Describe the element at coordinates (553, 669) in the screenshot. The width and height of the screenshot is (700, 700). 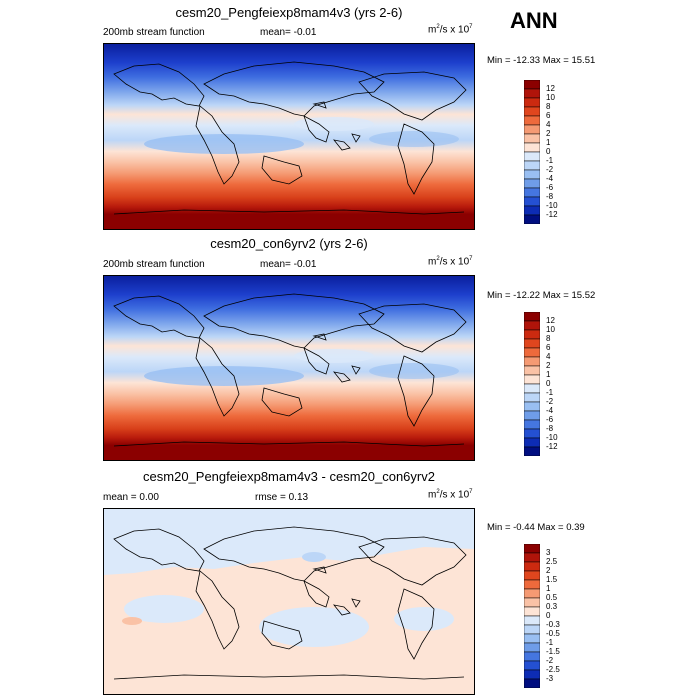
I see `colorbar-tick-label: -2.5` at that location.